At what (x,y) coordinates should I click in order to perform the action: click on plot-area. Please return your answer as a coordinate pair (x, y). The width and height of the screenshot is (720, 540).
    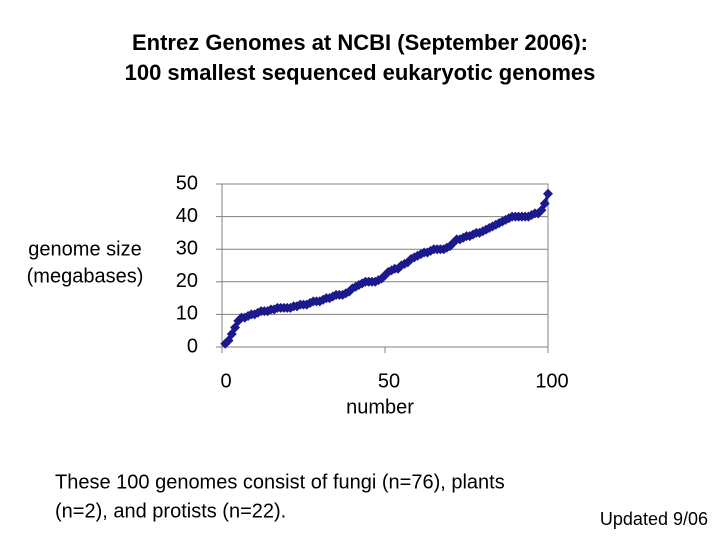
    Looking at the image, I should click on (385, 265).